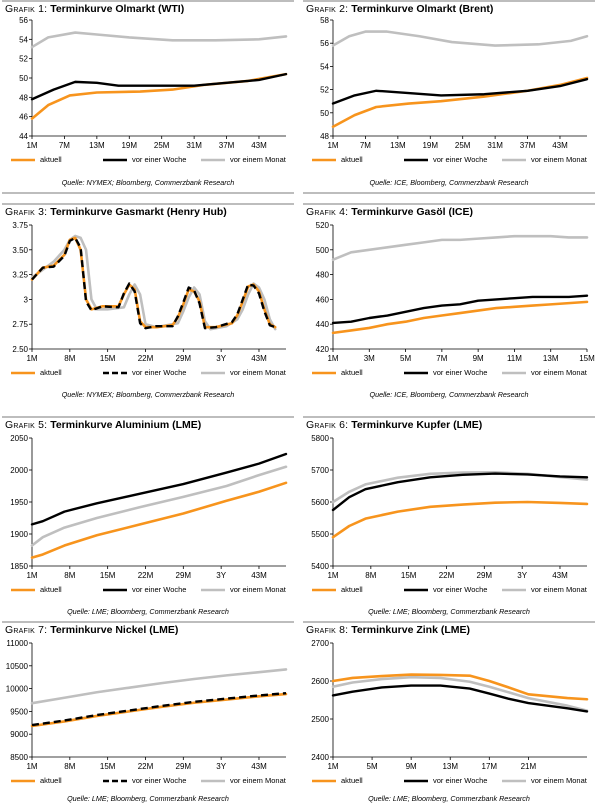 The width and height of the screenshot is (599, 808). What do you see at coordinates (323, 250) in the screenshot?
I see `y-tick-label: 500` at bounding box center [323, 250].